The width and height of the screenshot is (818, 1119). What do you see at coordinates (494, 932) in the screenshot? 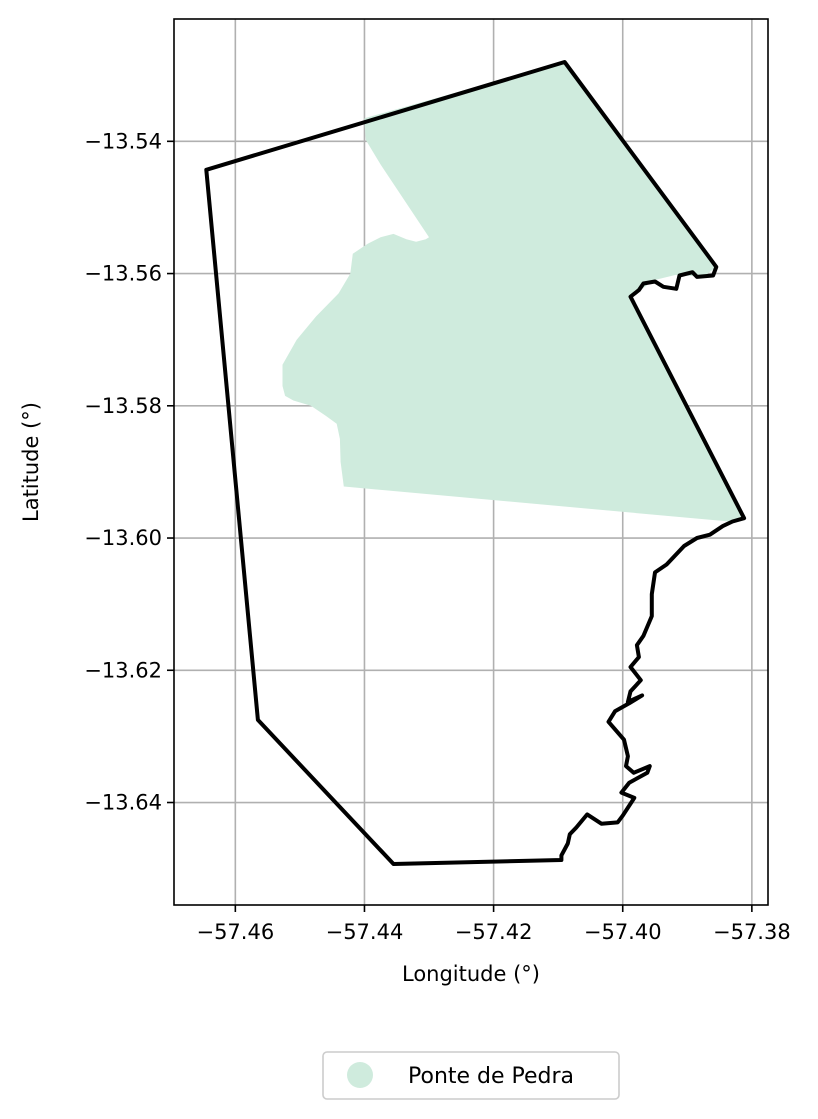
I see `x-tick-label: −57.42` at bounding box center [494, 932].